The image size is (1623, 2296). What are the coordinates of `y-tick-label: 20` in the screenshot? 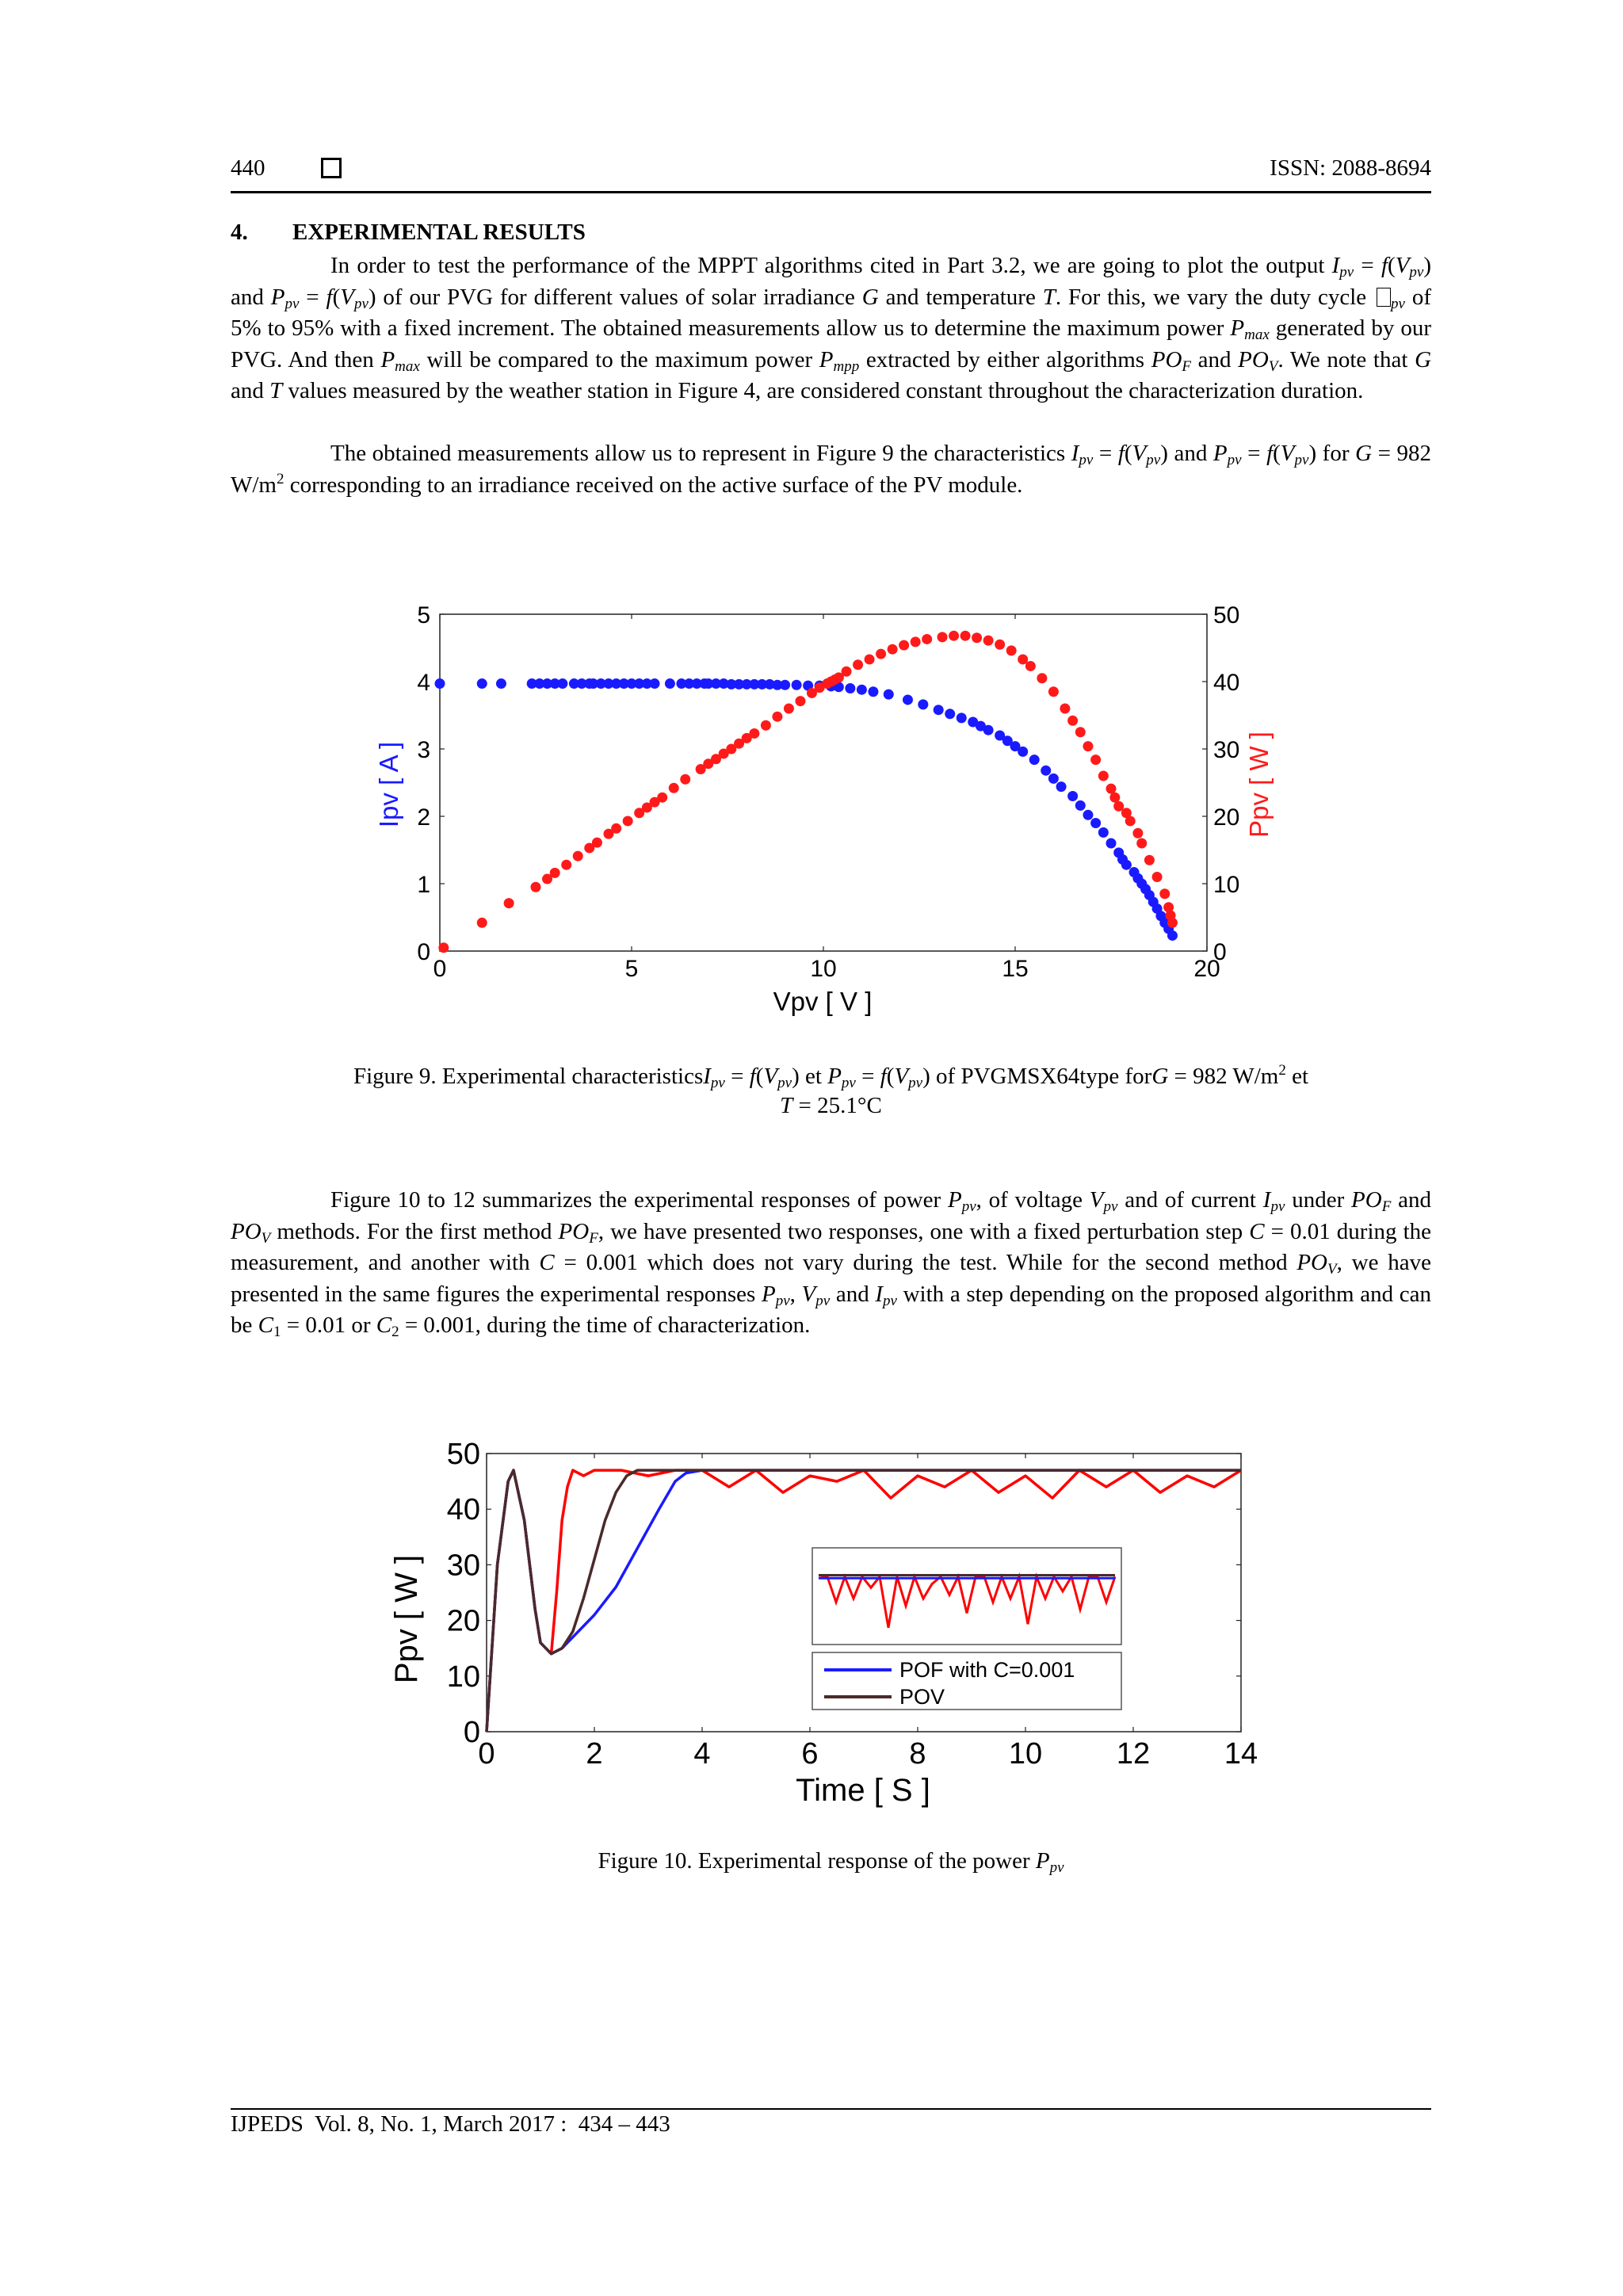 It's located at (463, 1621).